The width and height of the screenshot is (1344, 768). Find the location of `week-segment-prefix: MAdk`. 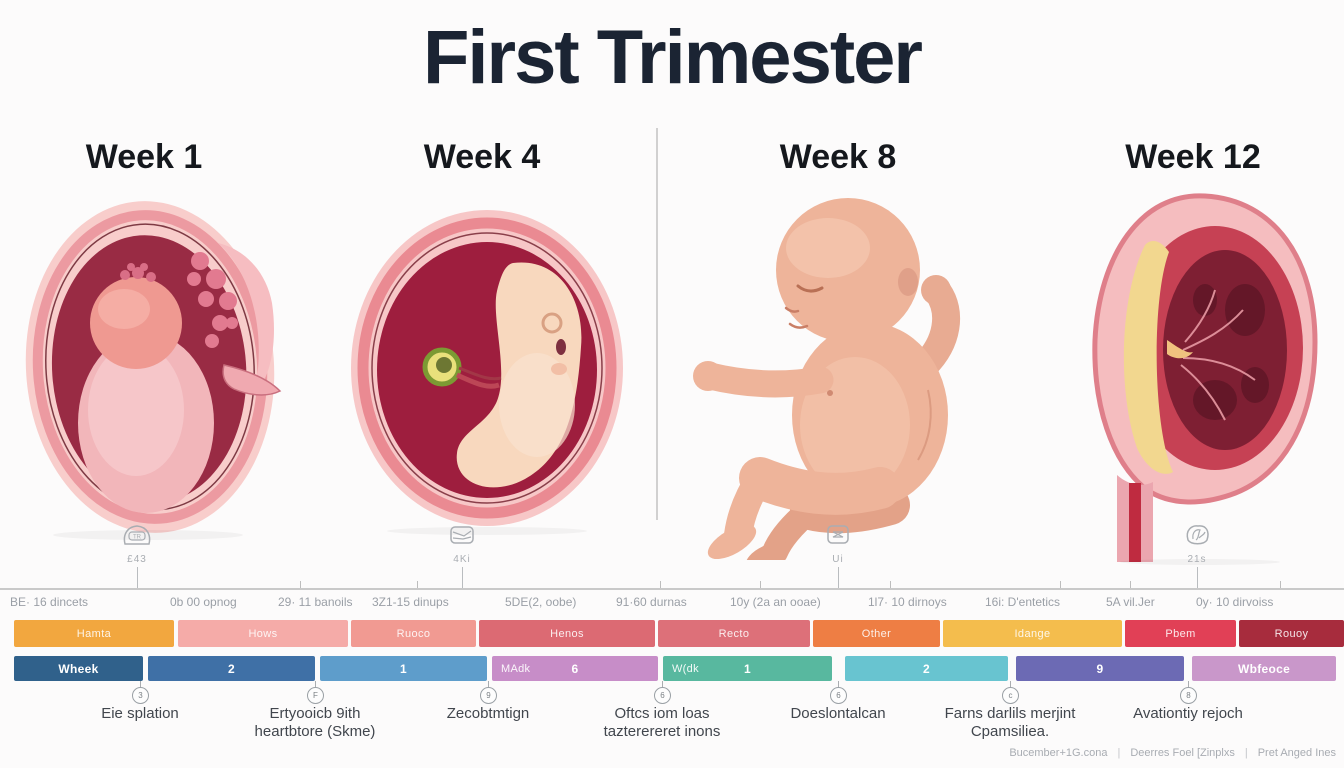

week-segment-prefix: MAdk is located at coordinates (516, 668).